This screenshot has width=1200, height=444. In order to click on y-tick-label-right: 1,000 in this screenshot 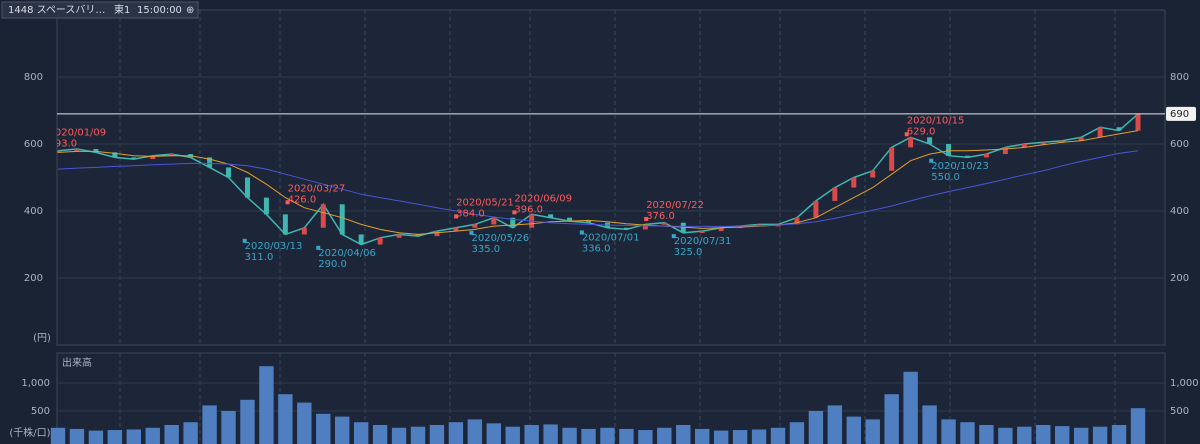, I will do `click(1184, 383)`.